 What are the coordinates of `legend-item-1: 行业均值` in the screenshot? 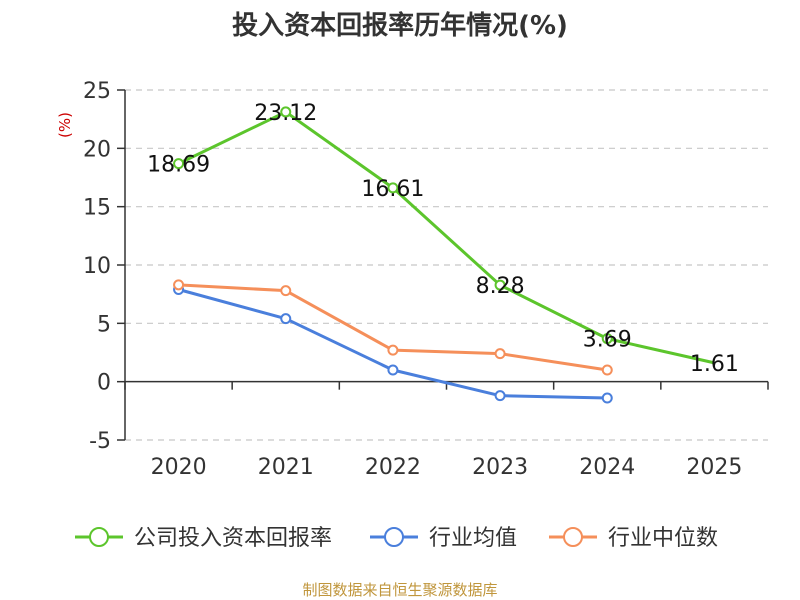 It's located at (443, 538).